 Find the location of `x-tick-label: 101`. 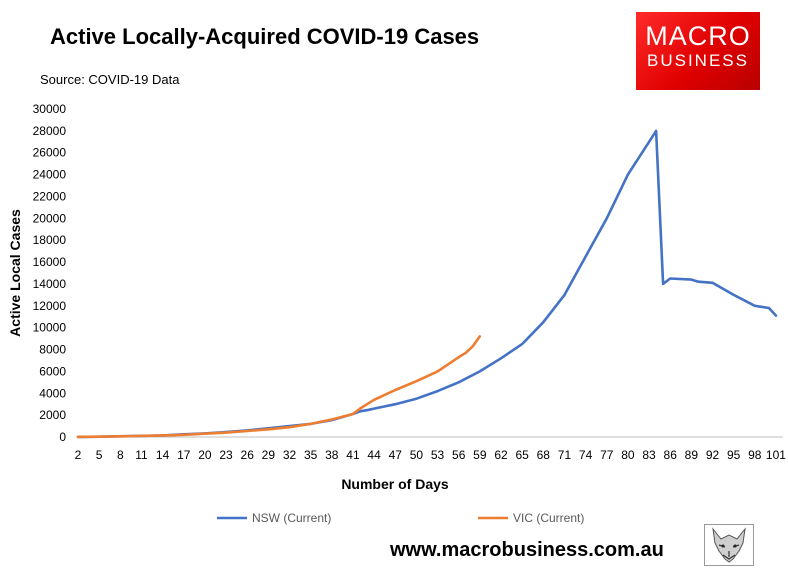

x-tick-label: 101 is located at coordinates (776, 455).